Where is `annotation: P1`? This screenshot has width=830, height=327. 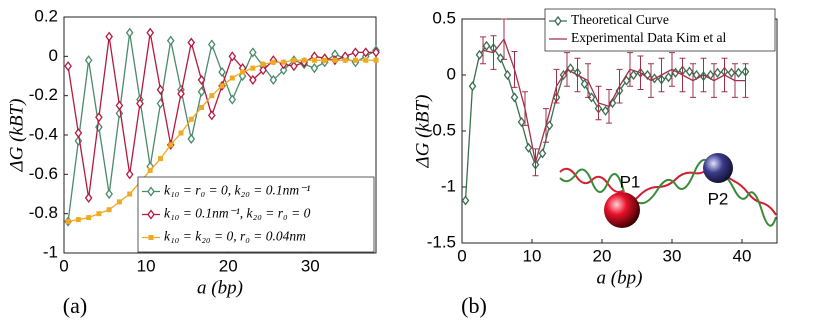
annotation: P1 is located at coordinates (630, 181).